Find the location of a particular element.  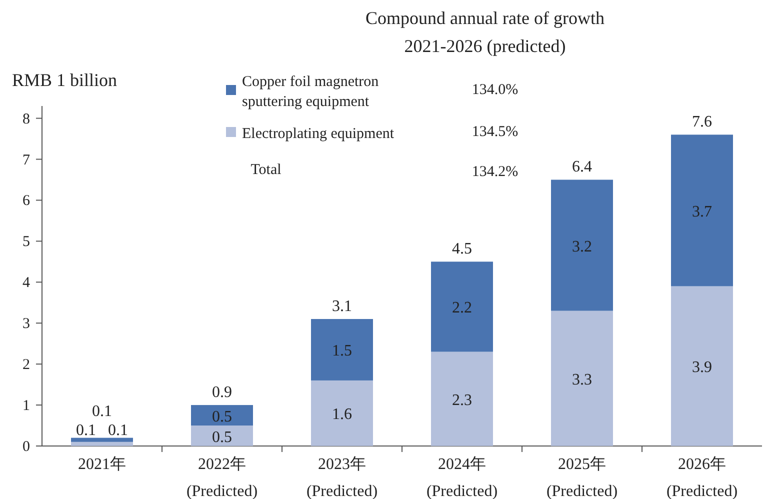

data-label: 3.9 is located at coordinates (702, 367).